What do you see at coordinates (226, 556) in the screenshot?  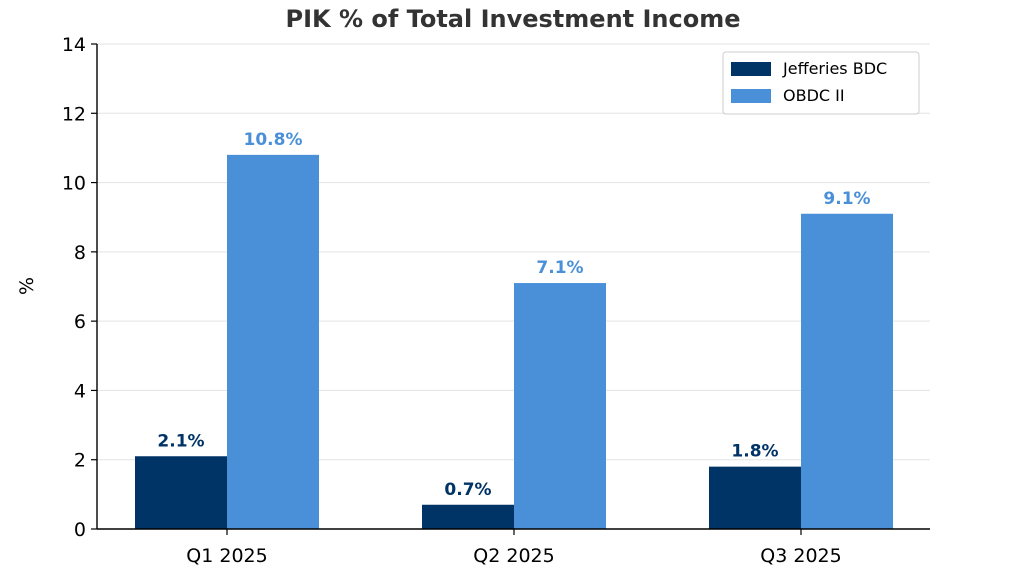 I see `x-tick-label: Q1 2025` at bounding box center [226, 556].